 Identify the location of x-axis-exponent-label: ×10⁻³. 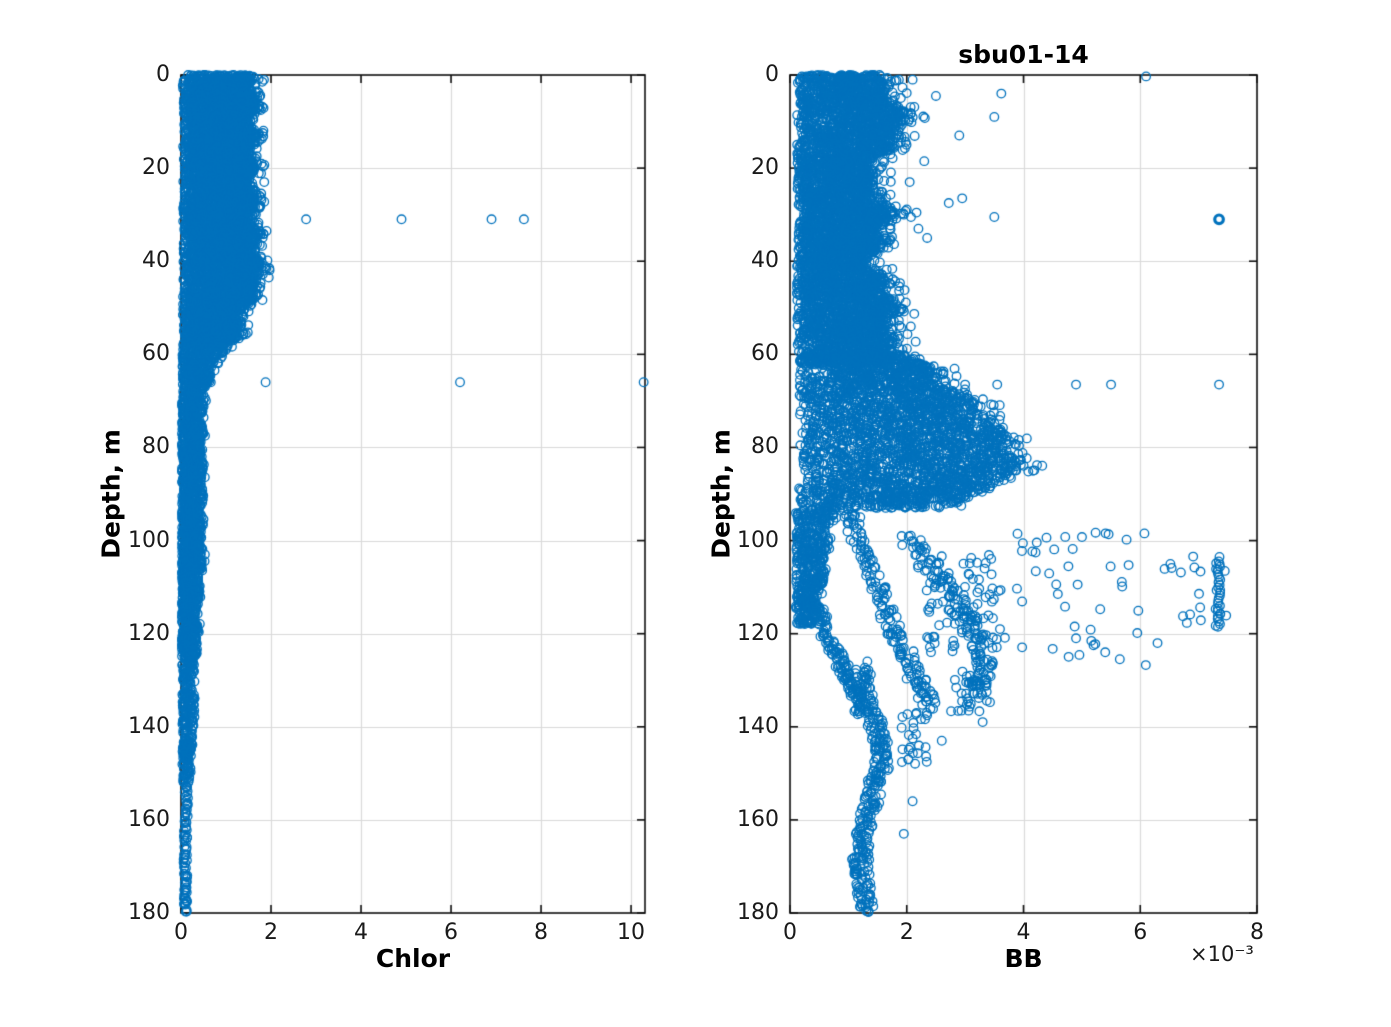
(1222, 954).